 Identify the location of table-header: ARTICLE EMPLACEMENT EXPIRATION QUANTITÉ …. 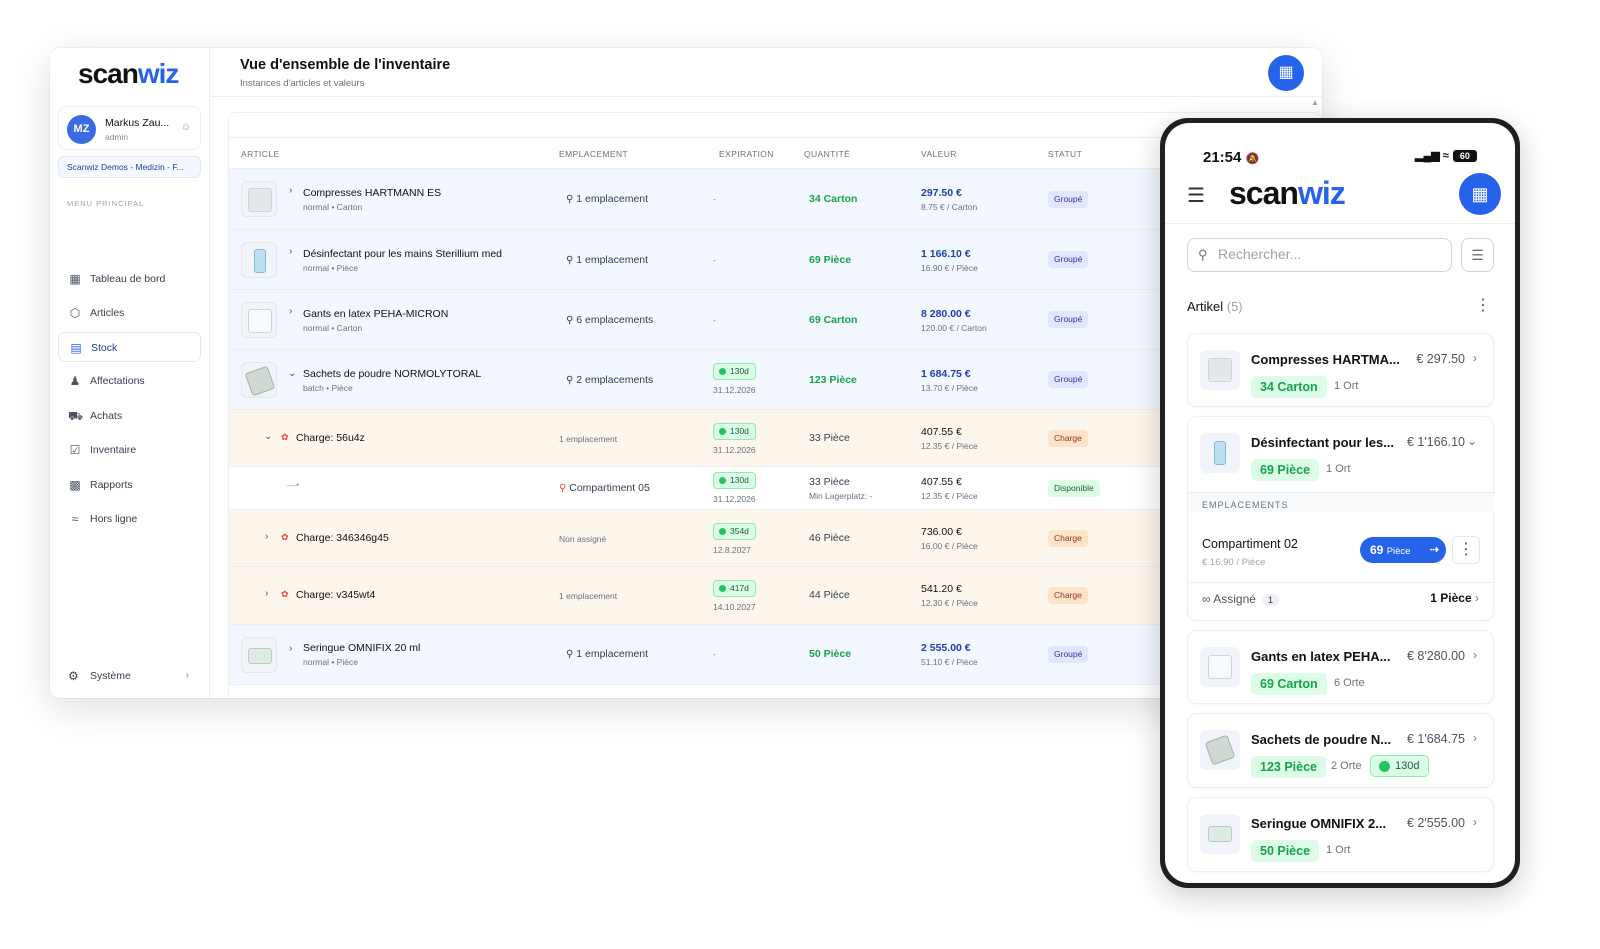
(775, 153).